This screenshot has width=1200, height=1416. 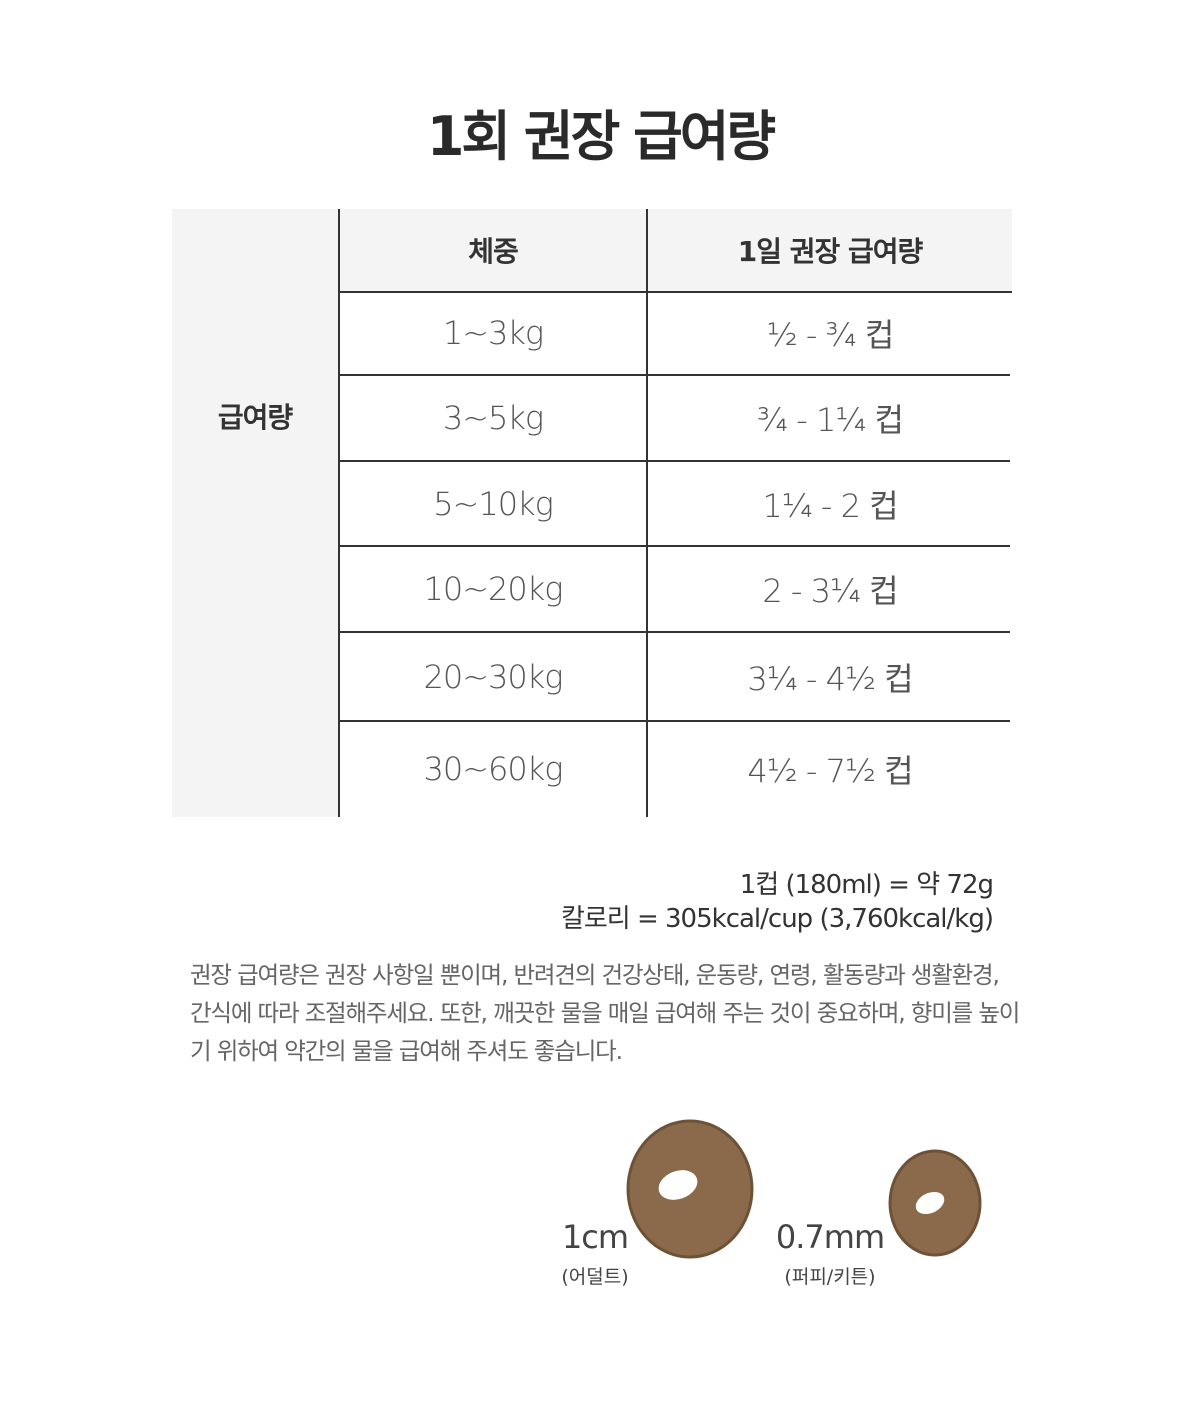 I want to click on amount-cell: 4½ - 7½ 컵, so click(x=830, y=771).